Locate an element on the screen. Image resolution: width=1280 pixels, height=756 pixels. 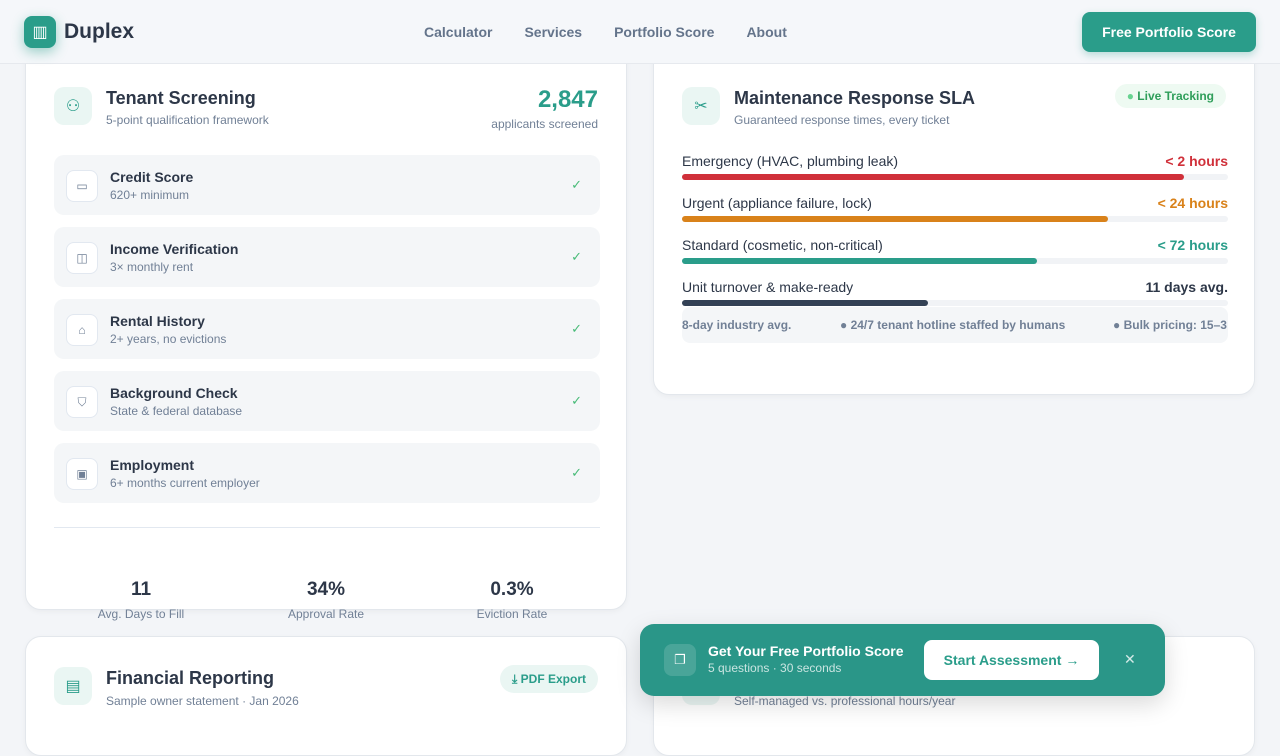
nav-link-portfolio-score: Portfolio Score is located at coordinates (664, 32).